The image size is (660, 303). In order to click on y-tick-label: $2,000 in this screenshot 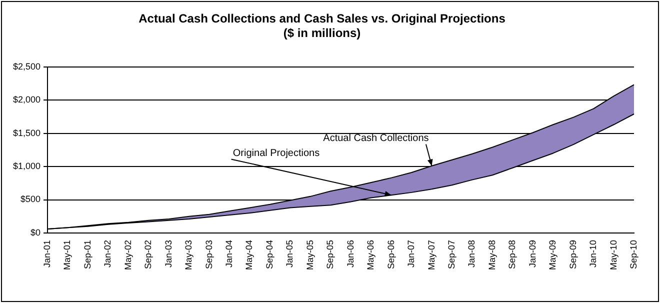, I will do `click(26, 99)`.